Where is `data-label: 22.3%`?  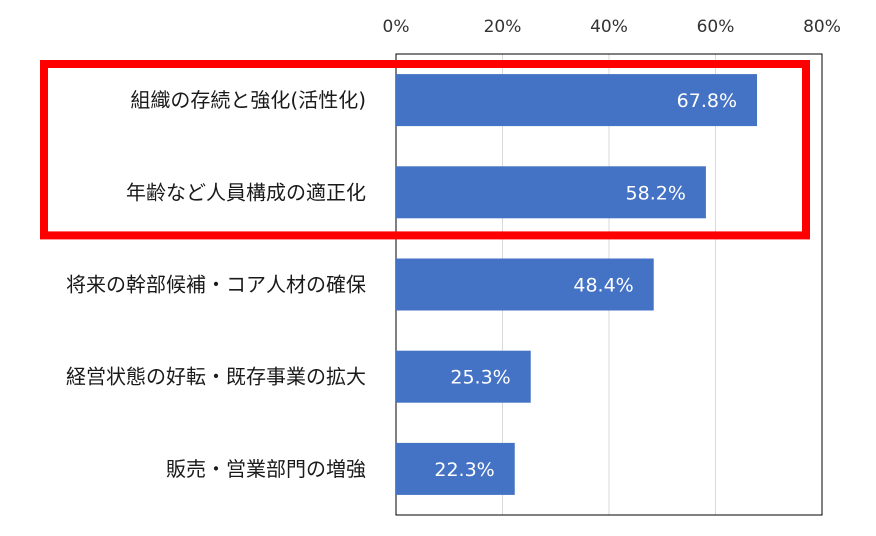
data-label: 22.3% is located at coordinates (464, 470).